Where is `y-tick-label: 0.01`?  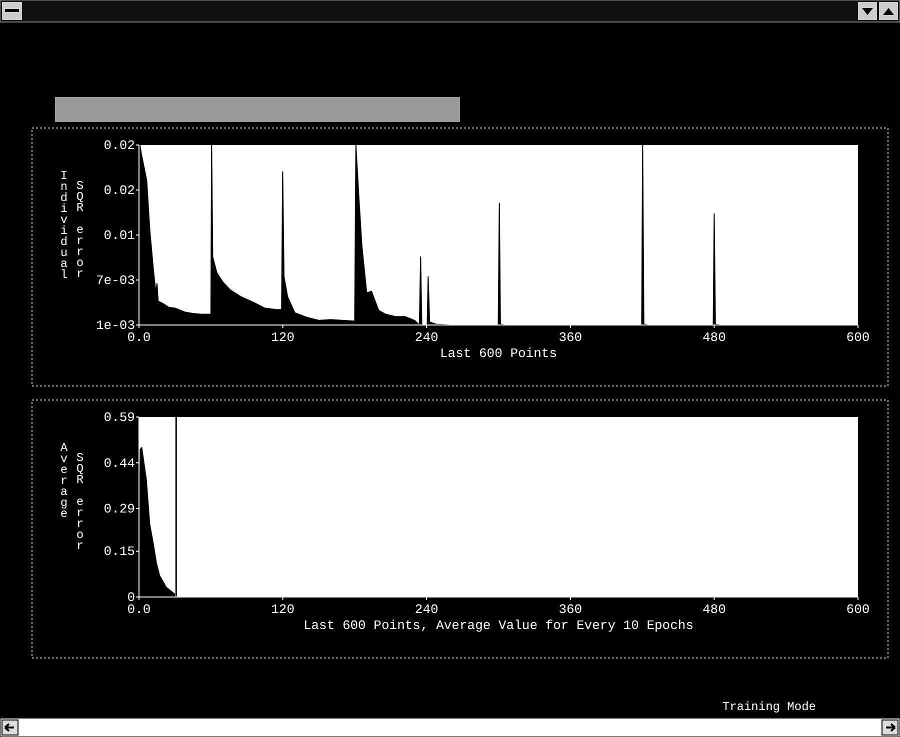
y-tick-label: 0.01 is located at coordinates (120, 235).